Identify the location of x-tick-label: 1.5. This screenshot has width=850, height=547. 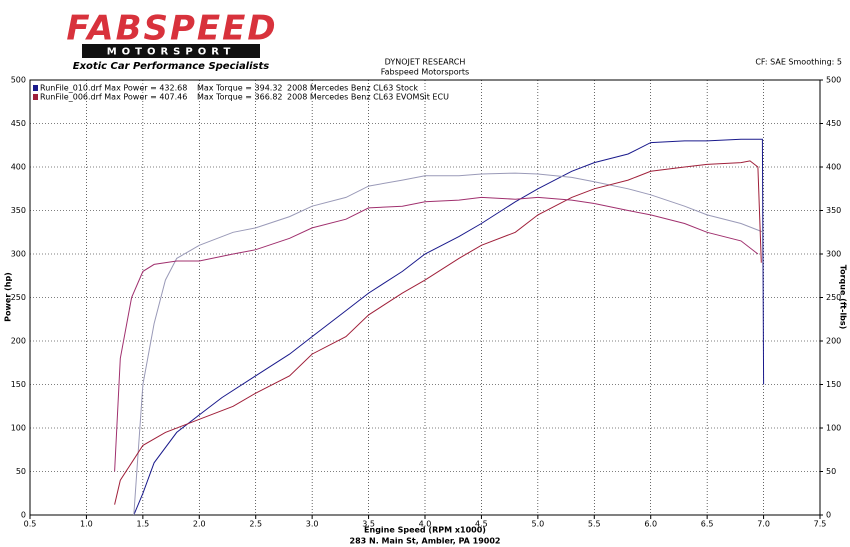
(142, 524).